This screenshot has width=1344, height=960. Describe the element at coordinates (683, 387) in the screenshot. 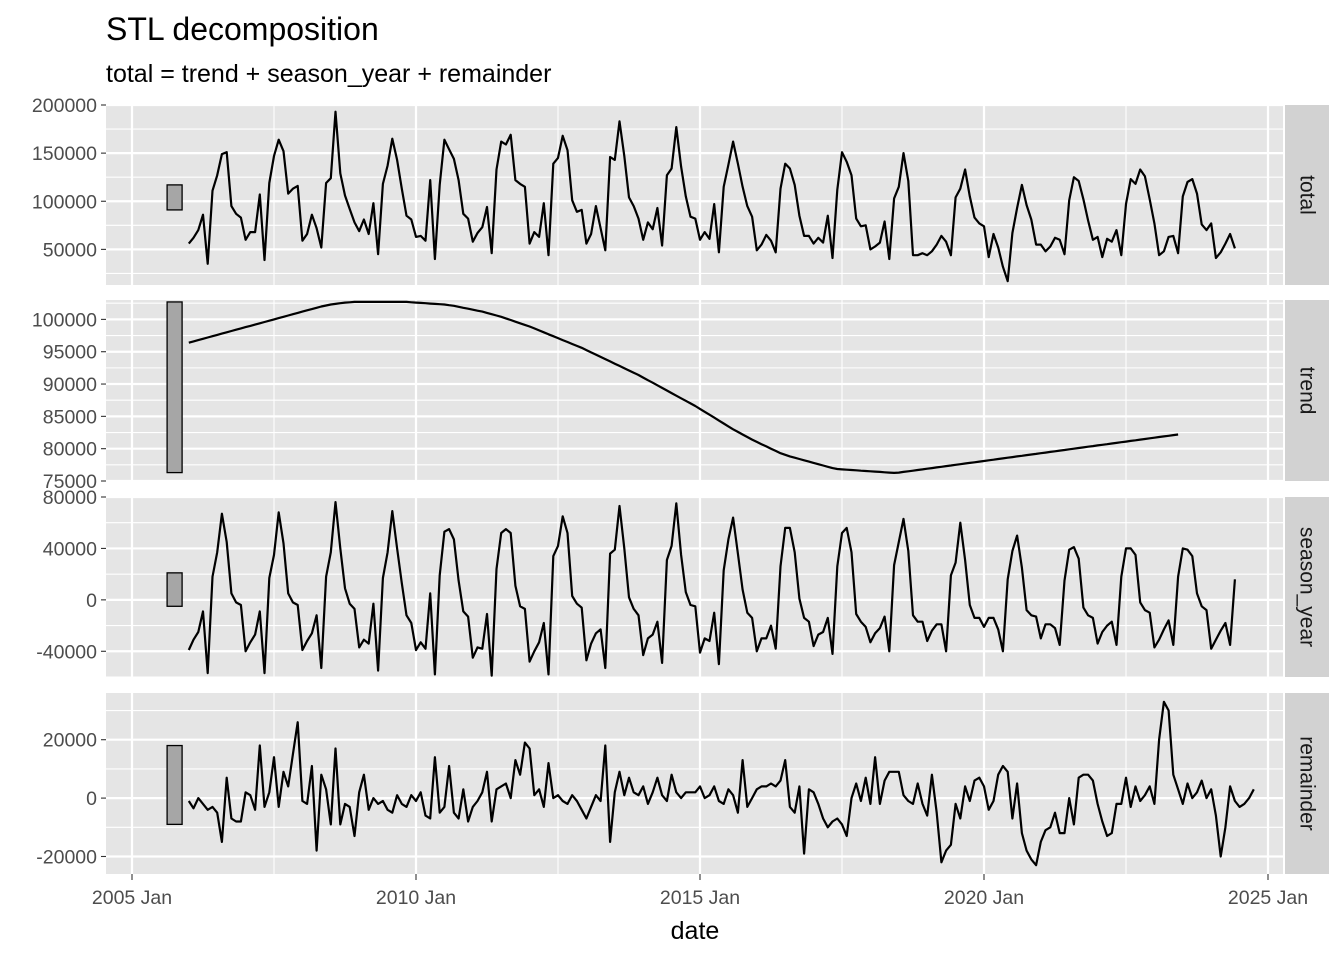

I see `series-line-trend` at that location.